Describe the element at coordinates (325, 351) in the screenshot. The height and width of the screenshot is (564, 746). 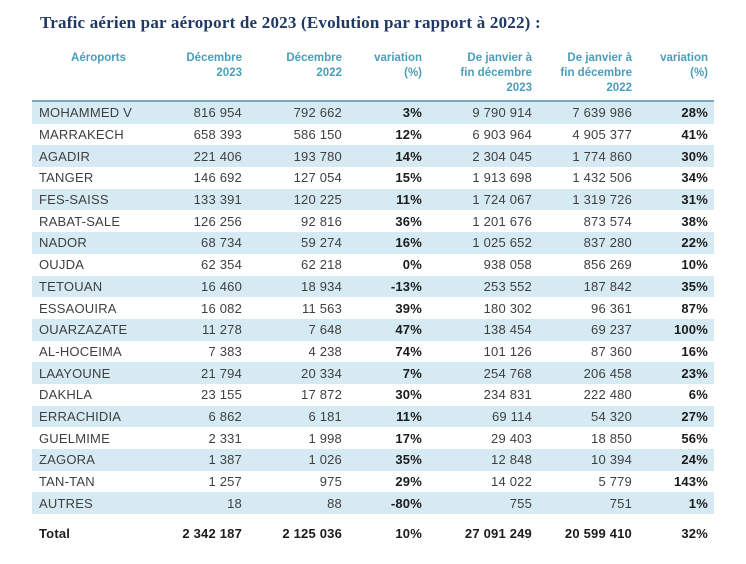
I see `cell-dec-2022: 4 238` at that location.